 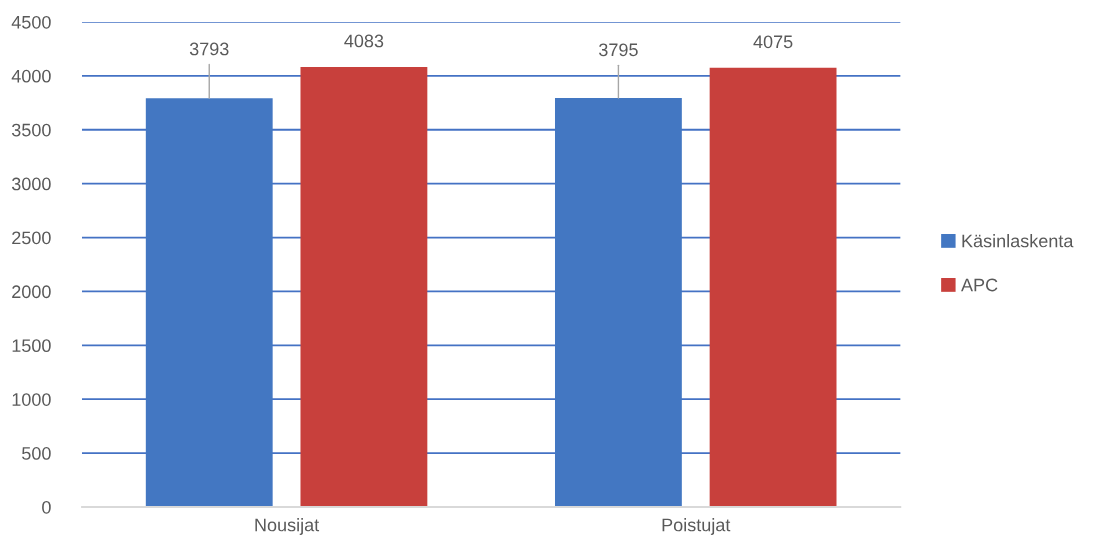 What do you see at coordinates (696, 526) in the screenshot?
I see `x-tick-label: Poistujat` at bounding box center [696, 526].